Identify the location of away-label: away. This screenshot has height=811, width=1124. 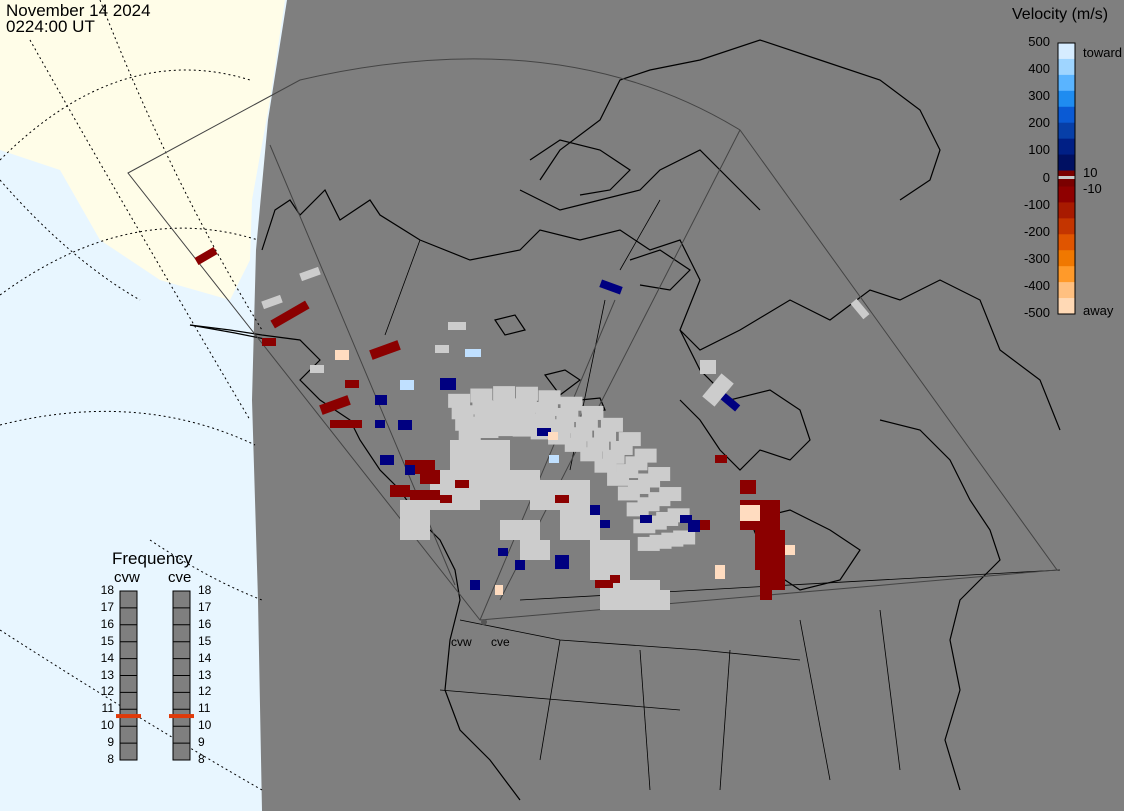
(1098, 310).